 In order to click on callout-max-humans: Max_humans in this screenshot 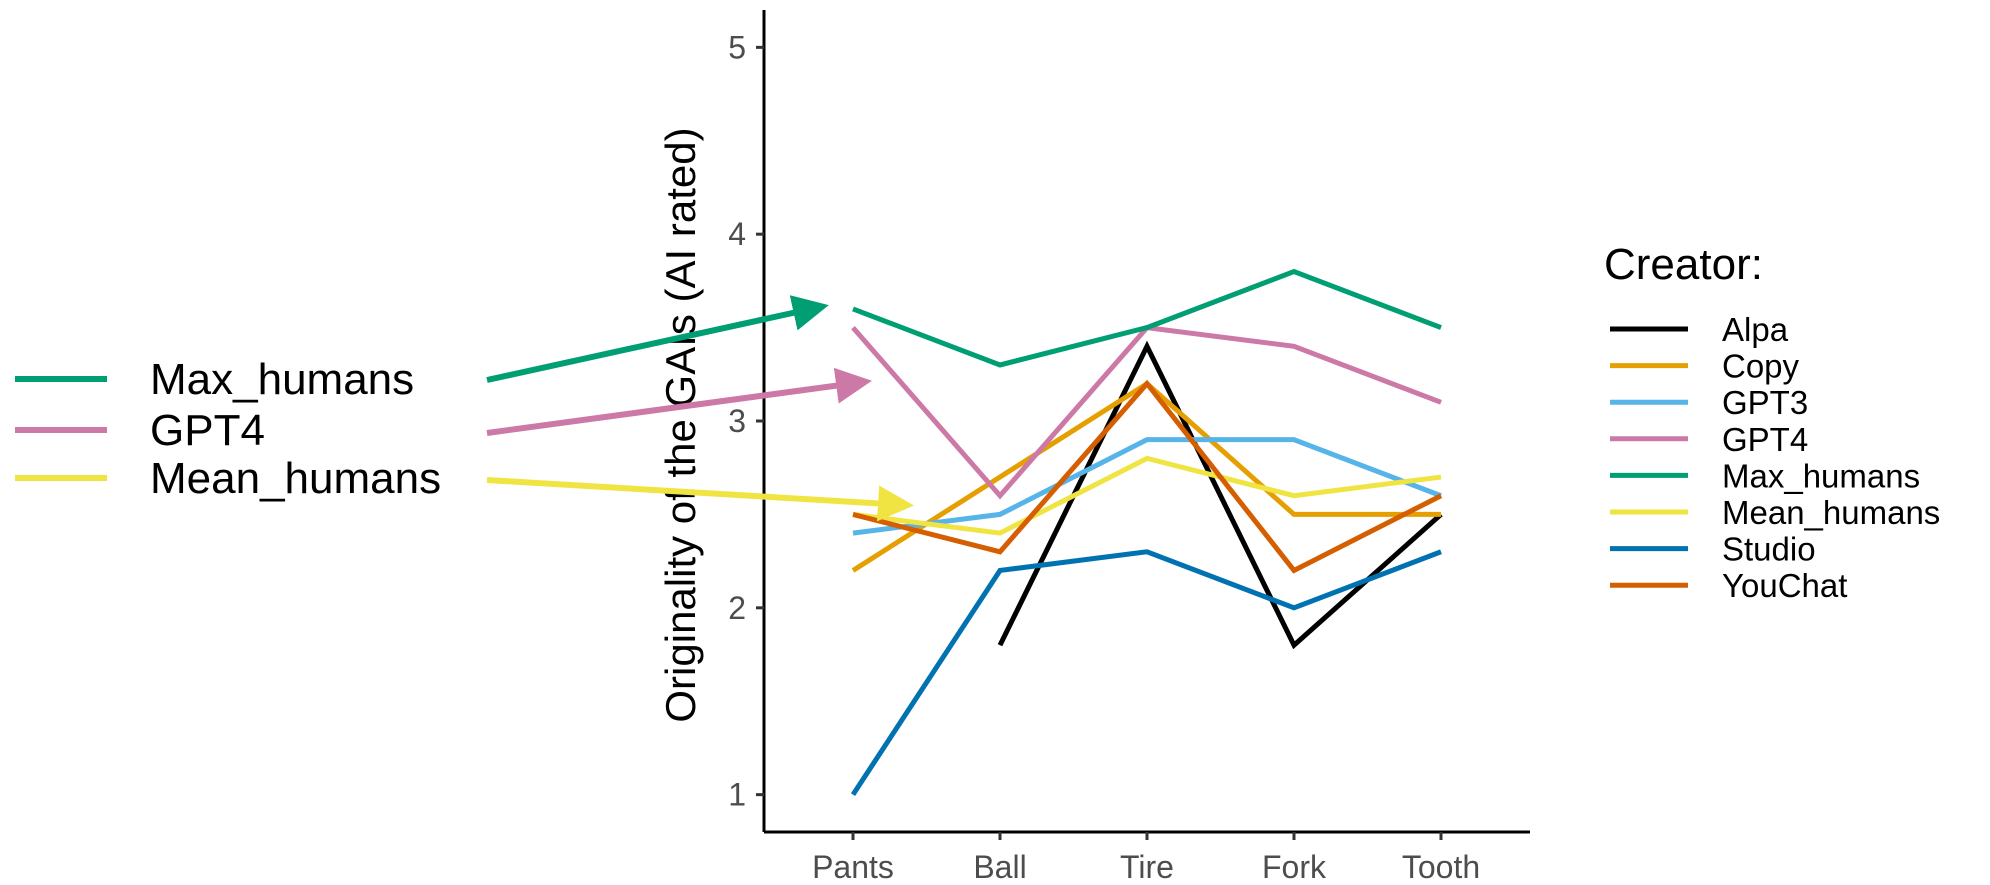, I will do `click(422, 349)`.